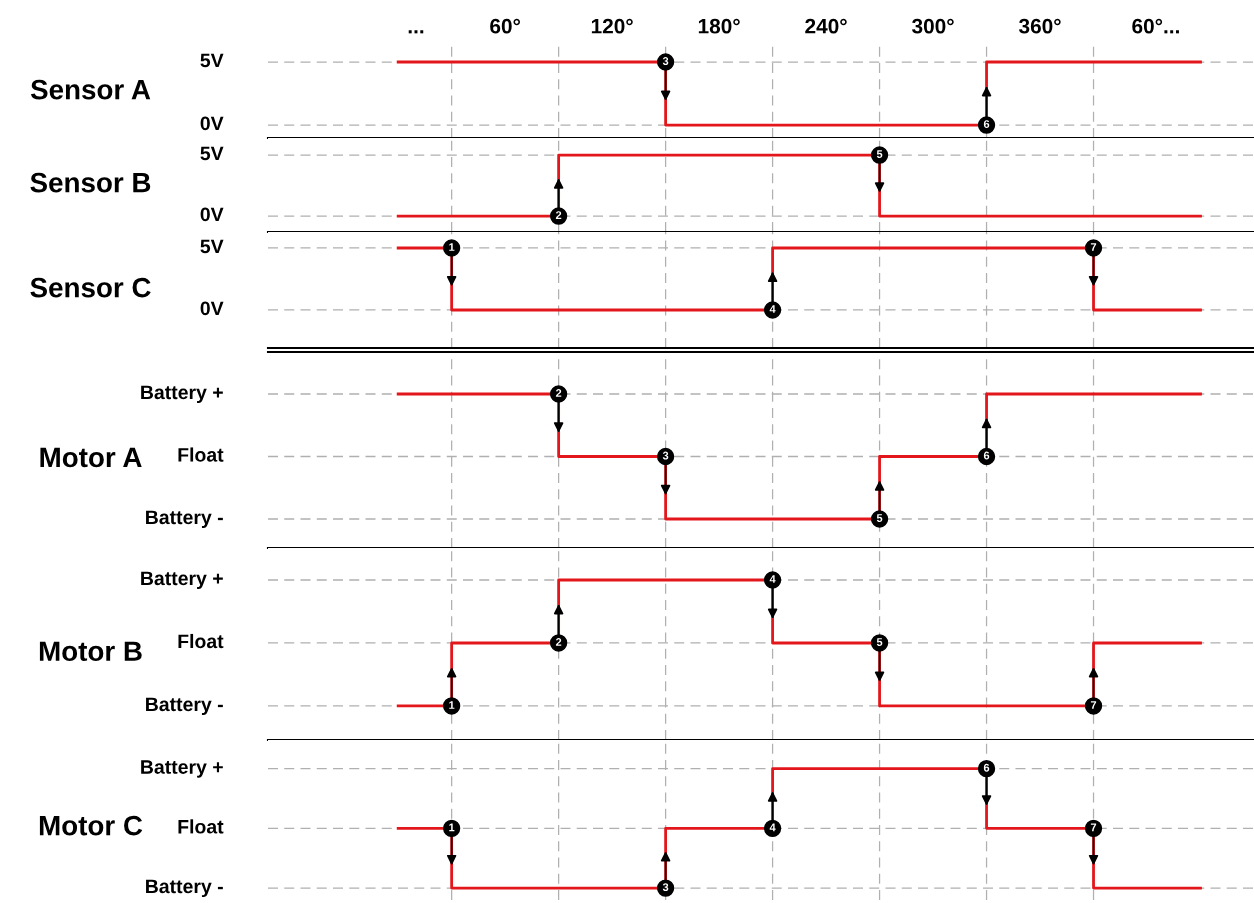  Describe the element at coordinates (505, 26) in the screenshot. I see `x-tick-label: 60°` at that location.